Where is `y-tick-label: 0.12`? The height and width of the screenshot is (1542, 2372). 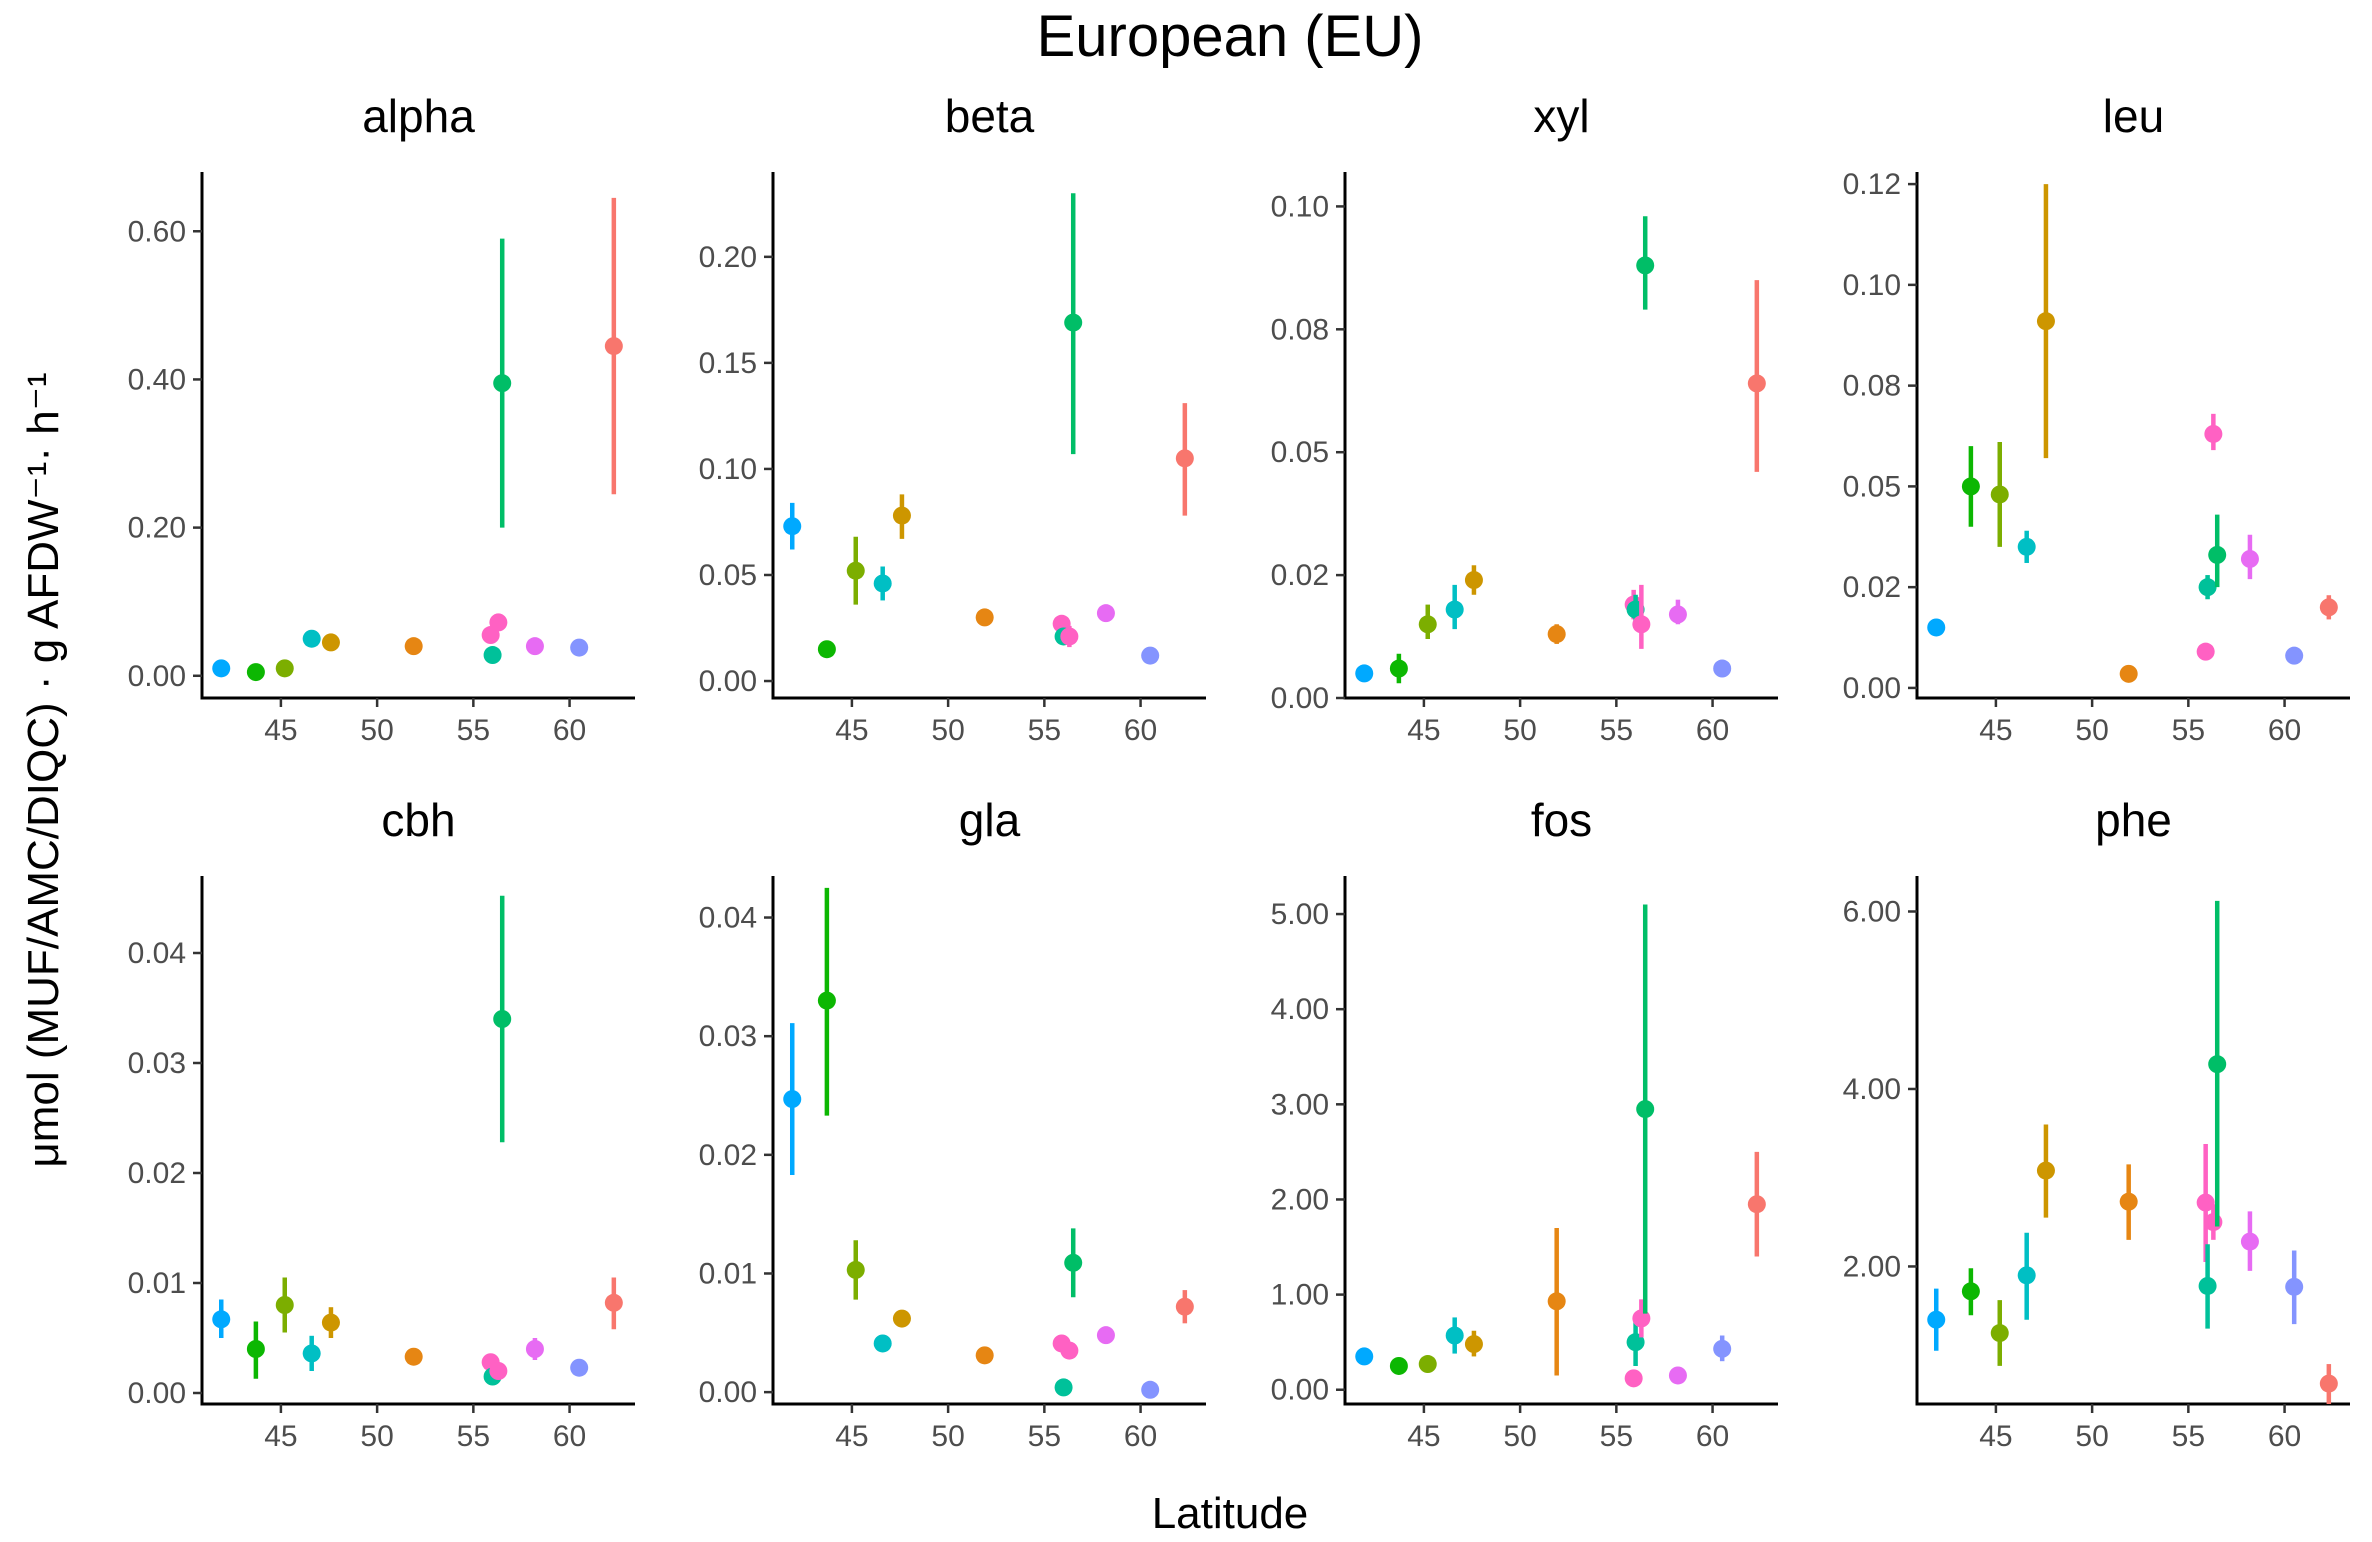 y-tick-label: 0.12 is located at coordinates (1872, 184).